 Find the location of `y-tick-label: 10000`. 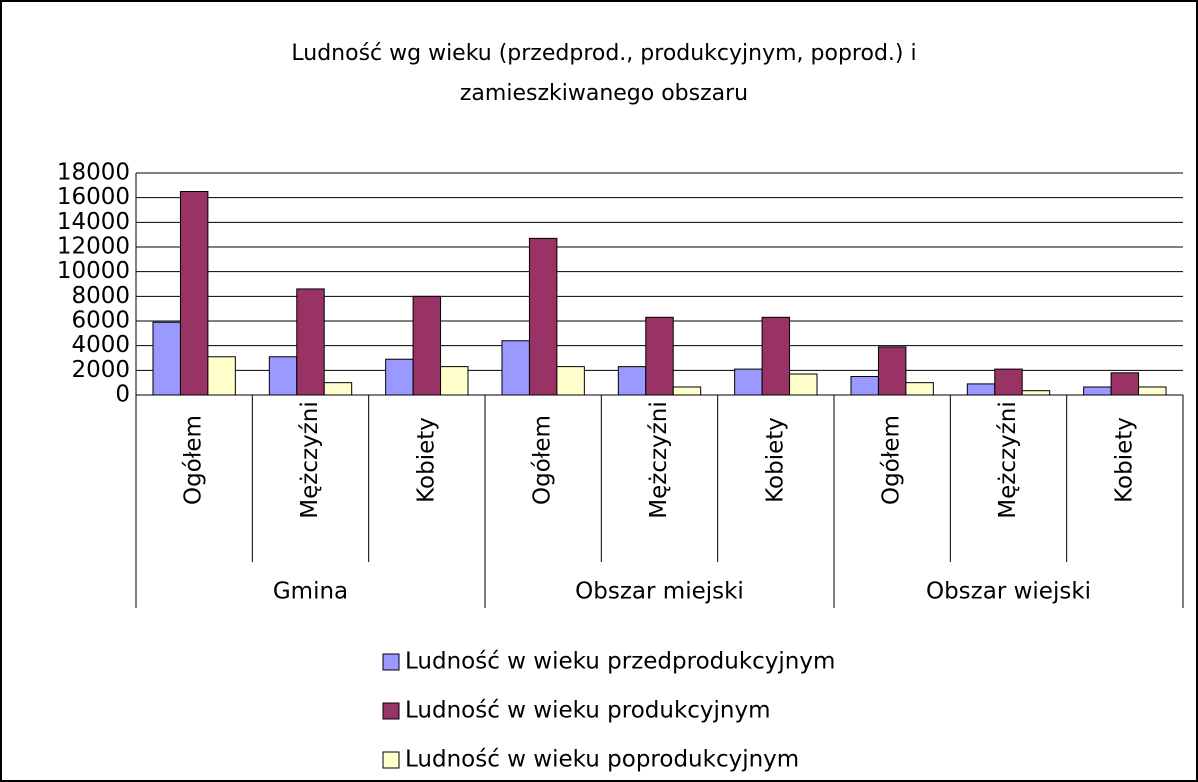

y-tick-label: 10000 is located at coordinates (93, 271).